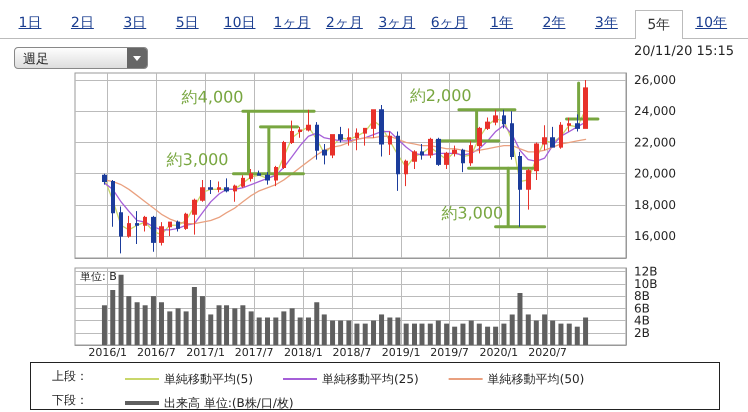 Image resolution: width=748 pixels, height=412 pixels. I want to click on text: 2ヶ月, so click(344, 23).